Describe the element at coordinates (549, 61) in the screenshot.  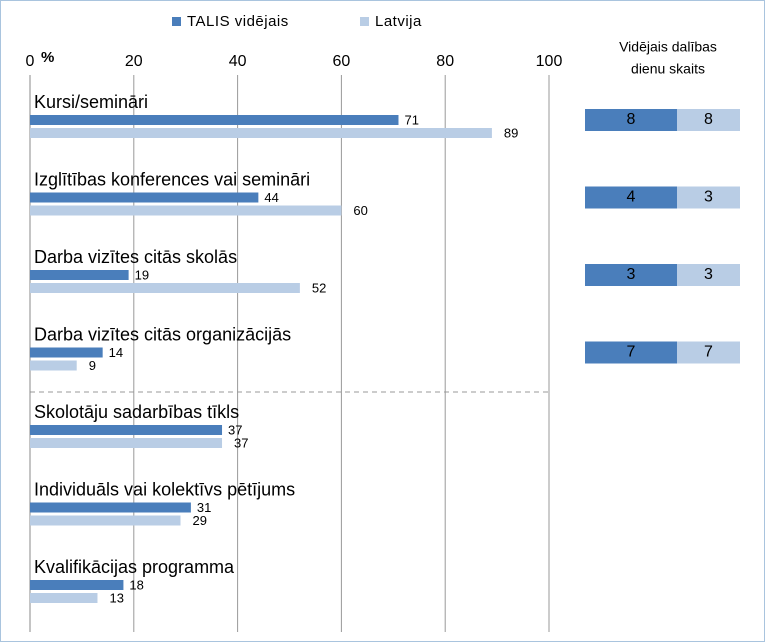
I see `x-tick-label: 100` at that location.